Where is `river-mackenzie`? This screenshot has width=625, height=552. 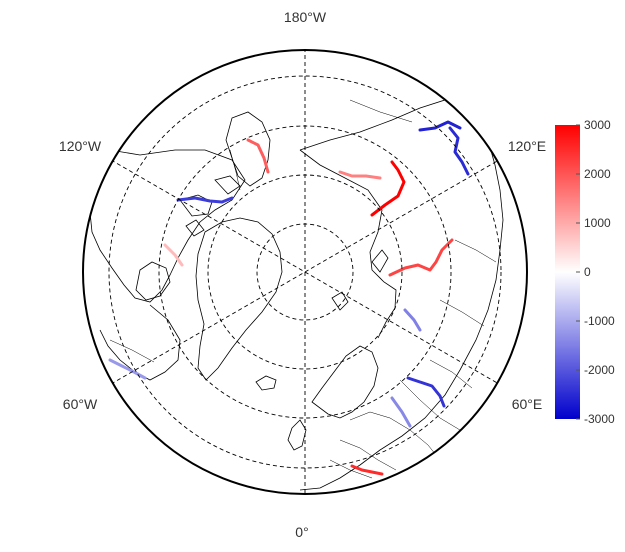
river-mackenzie is located at coordinates (205, 200).